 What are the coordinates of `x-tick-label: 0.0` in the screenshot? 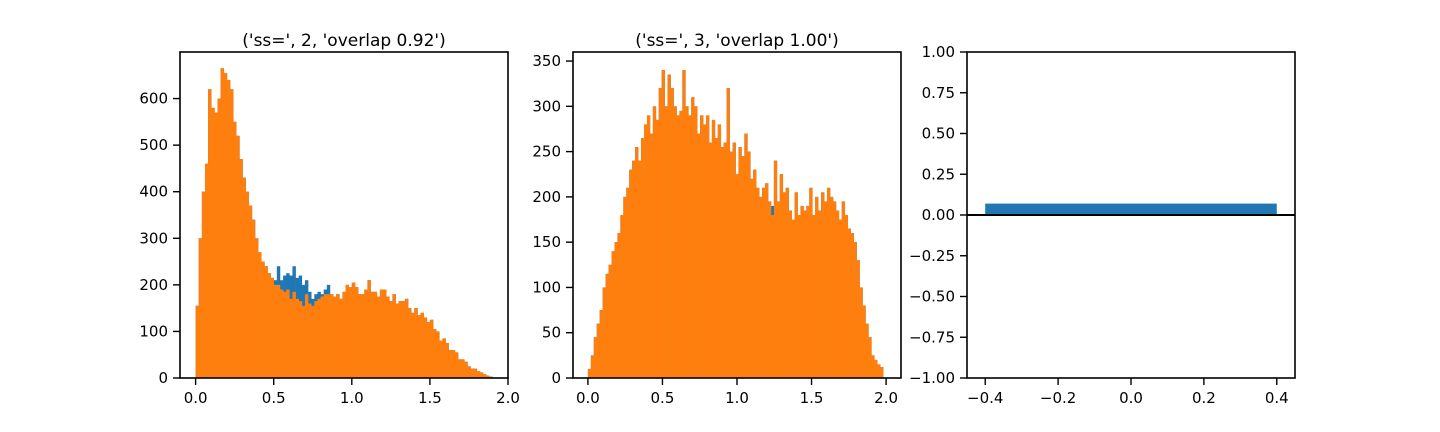 It's located at (196, 398).